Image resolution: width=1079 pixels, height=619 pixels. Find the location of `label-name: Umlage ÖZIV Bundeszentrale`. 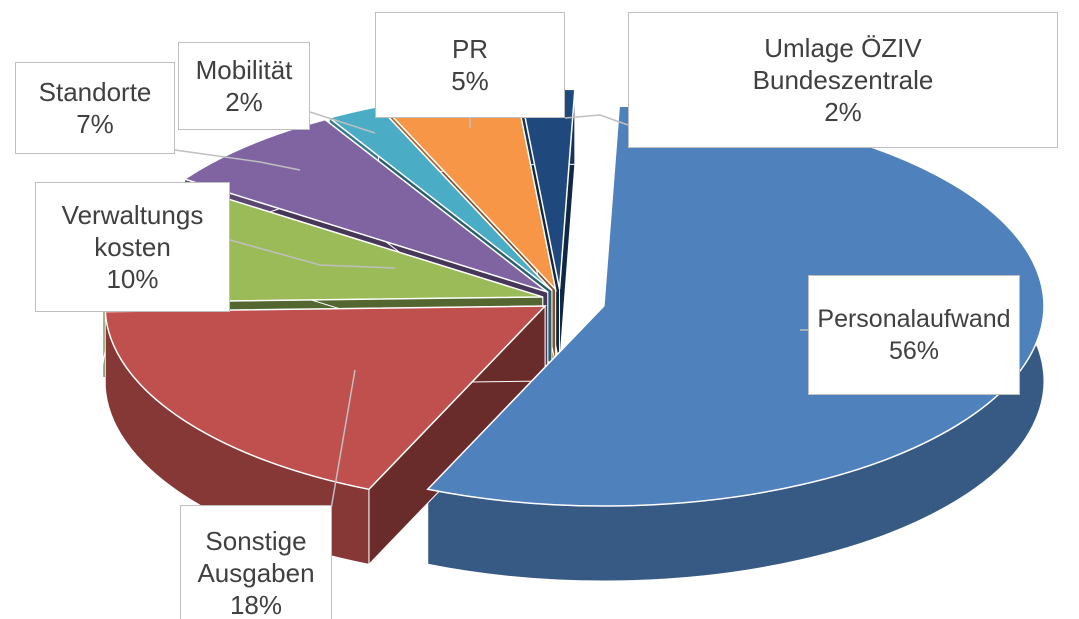

label-name: Umlage ÖZIV Bundeszentrale is located at coordinates (843, 64).